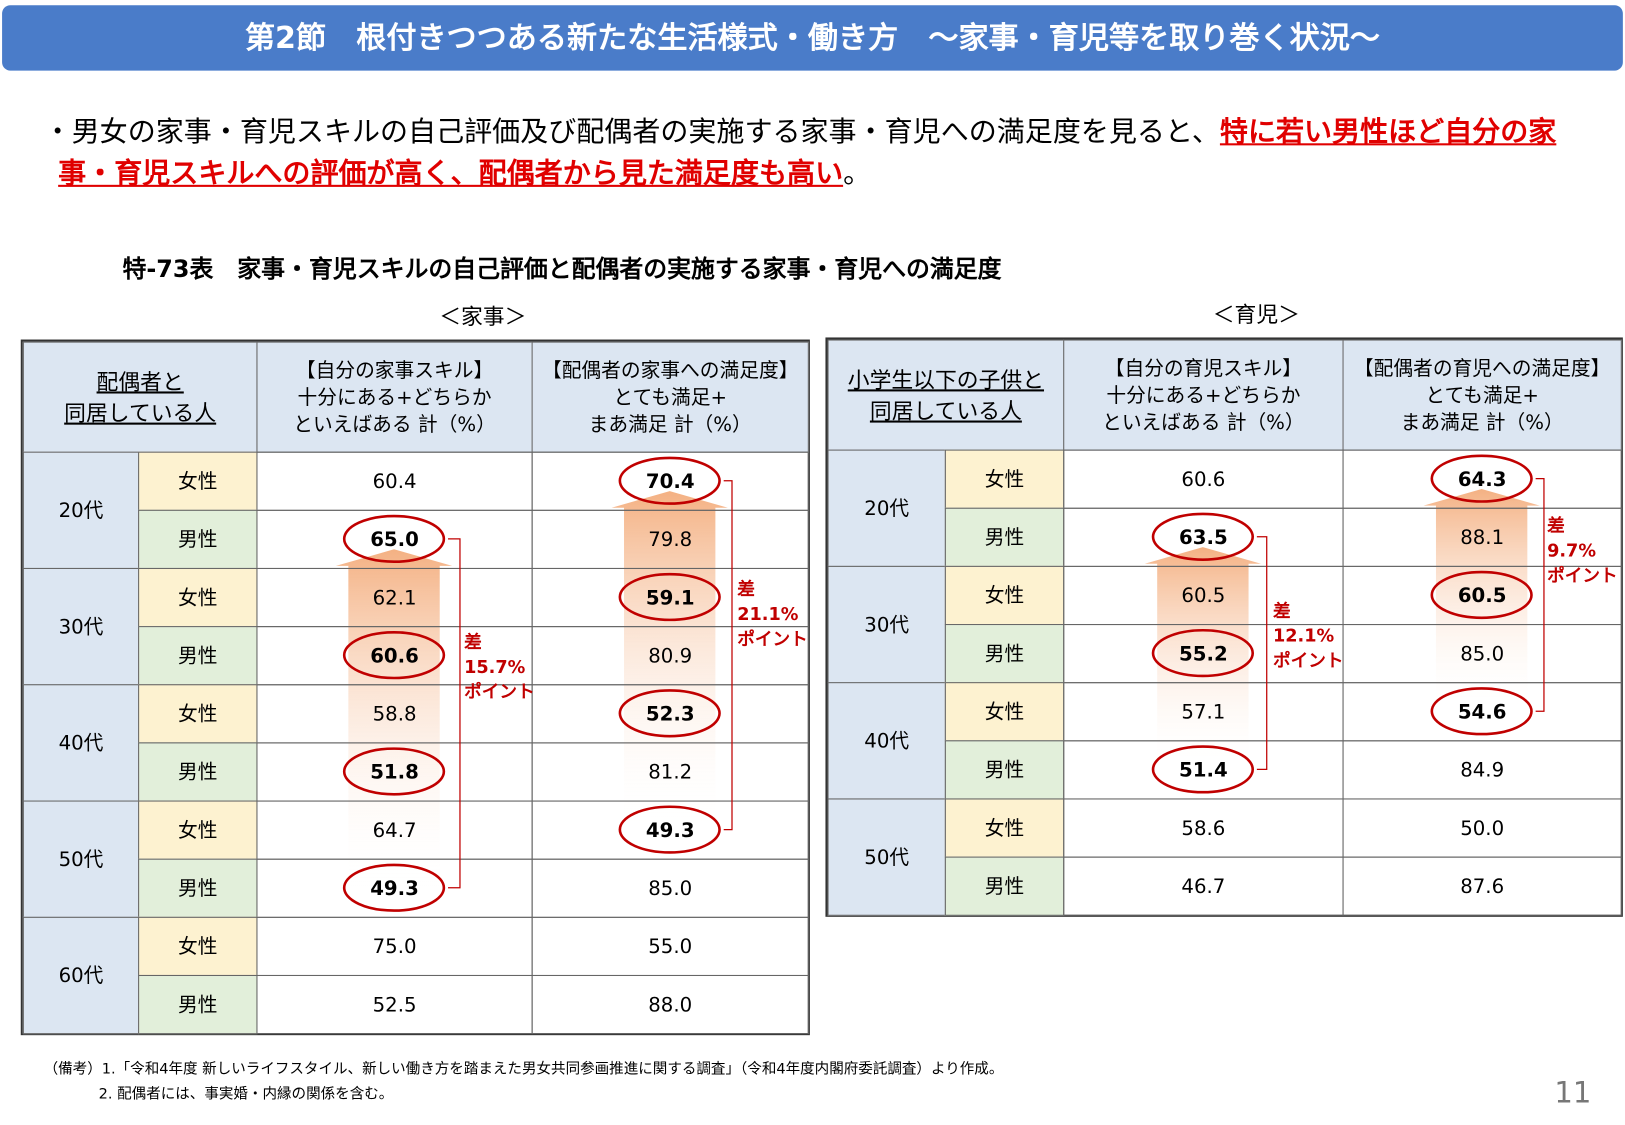  What do you see at coordinates (394, 1004) in the screenshot?
I see `value-cell: 52.5` at bounding box center [394, 1004].